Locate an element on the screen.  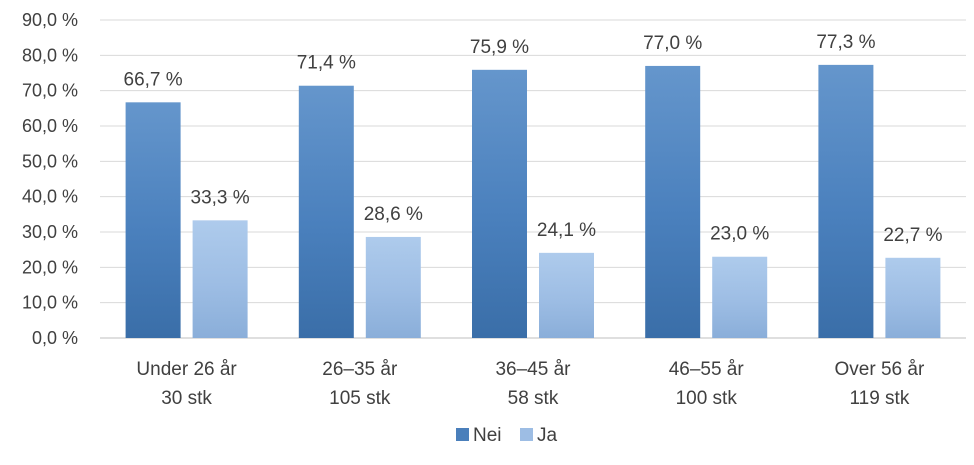
category-label: Under 26 år is located at coordinates (186, 369).